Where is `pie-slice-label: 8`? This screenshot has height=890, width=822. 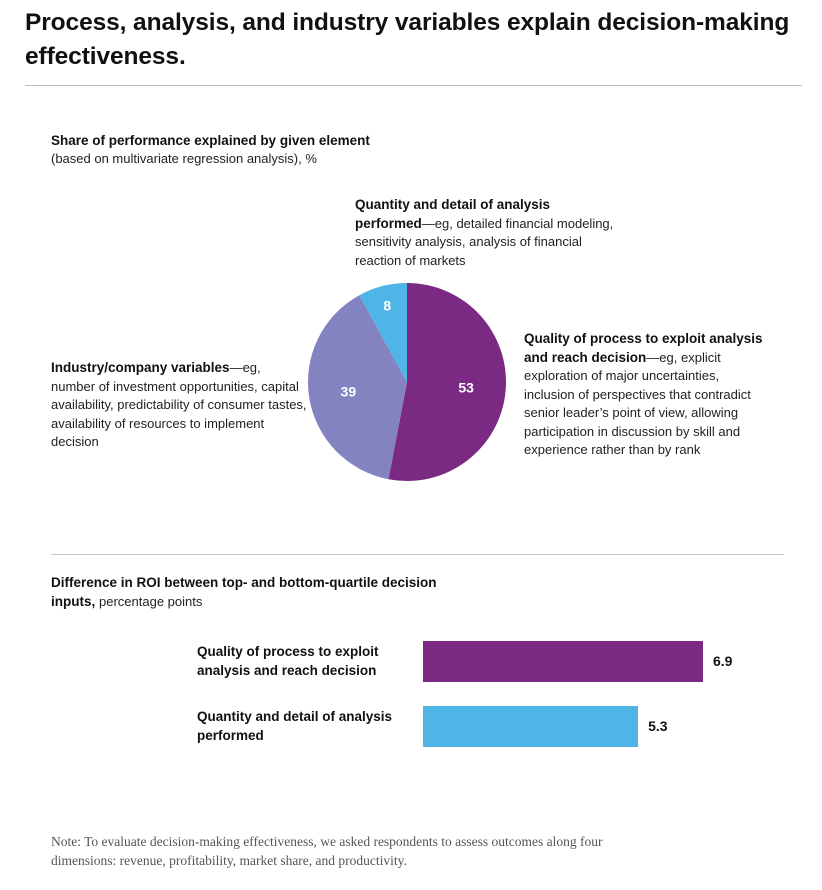
pie-slice-label: 8 is located at coordinates (387, 305).